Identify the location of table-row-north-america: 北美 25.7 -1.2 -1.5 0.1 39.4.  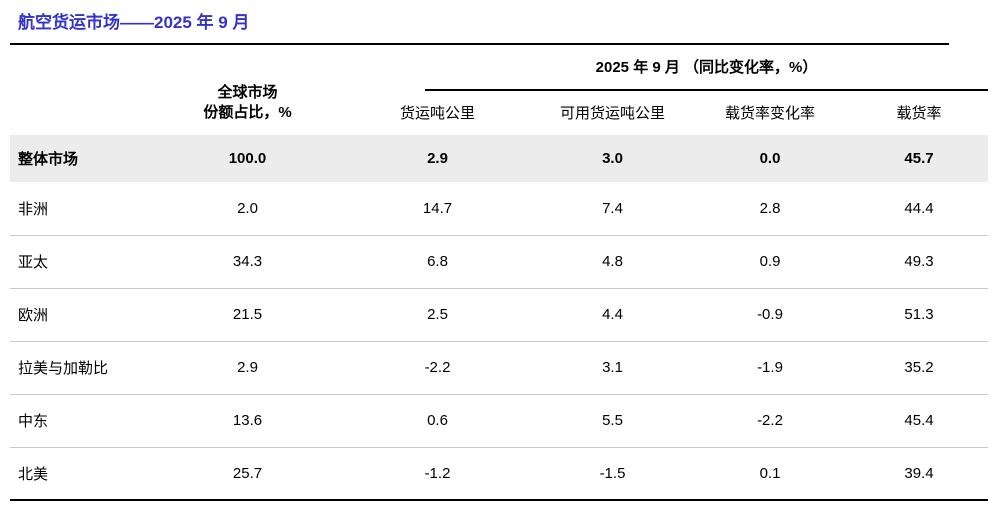
(499, 473).